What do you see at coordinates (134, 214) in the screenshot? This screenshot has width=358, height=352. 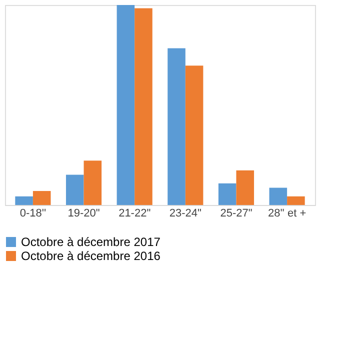 I see `x-tick-label: 21-22"` at bounding box center [134, 214].